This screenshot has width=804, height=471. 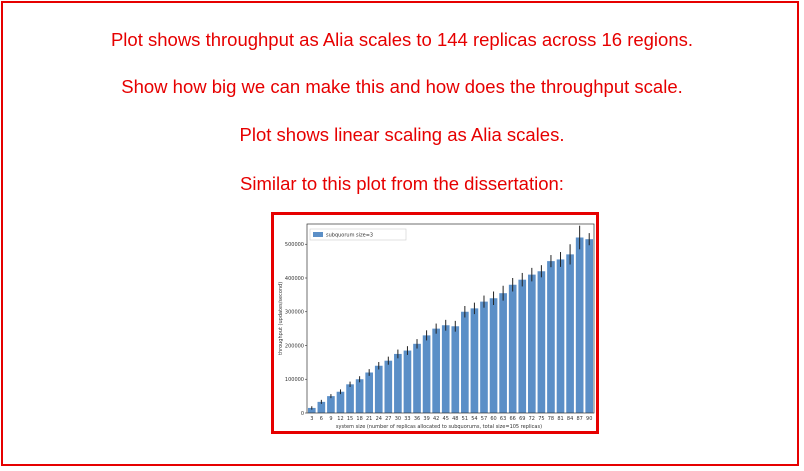 What do you see at coordinates (551, 419) in the screenshot?
I see `x-tick-78: 78` at bounding box center [551, 419].